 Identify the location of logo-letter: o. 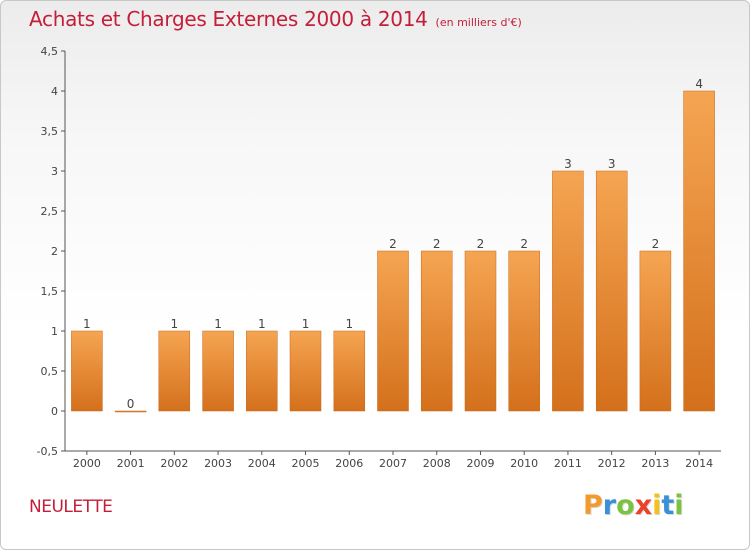
(625, 505).